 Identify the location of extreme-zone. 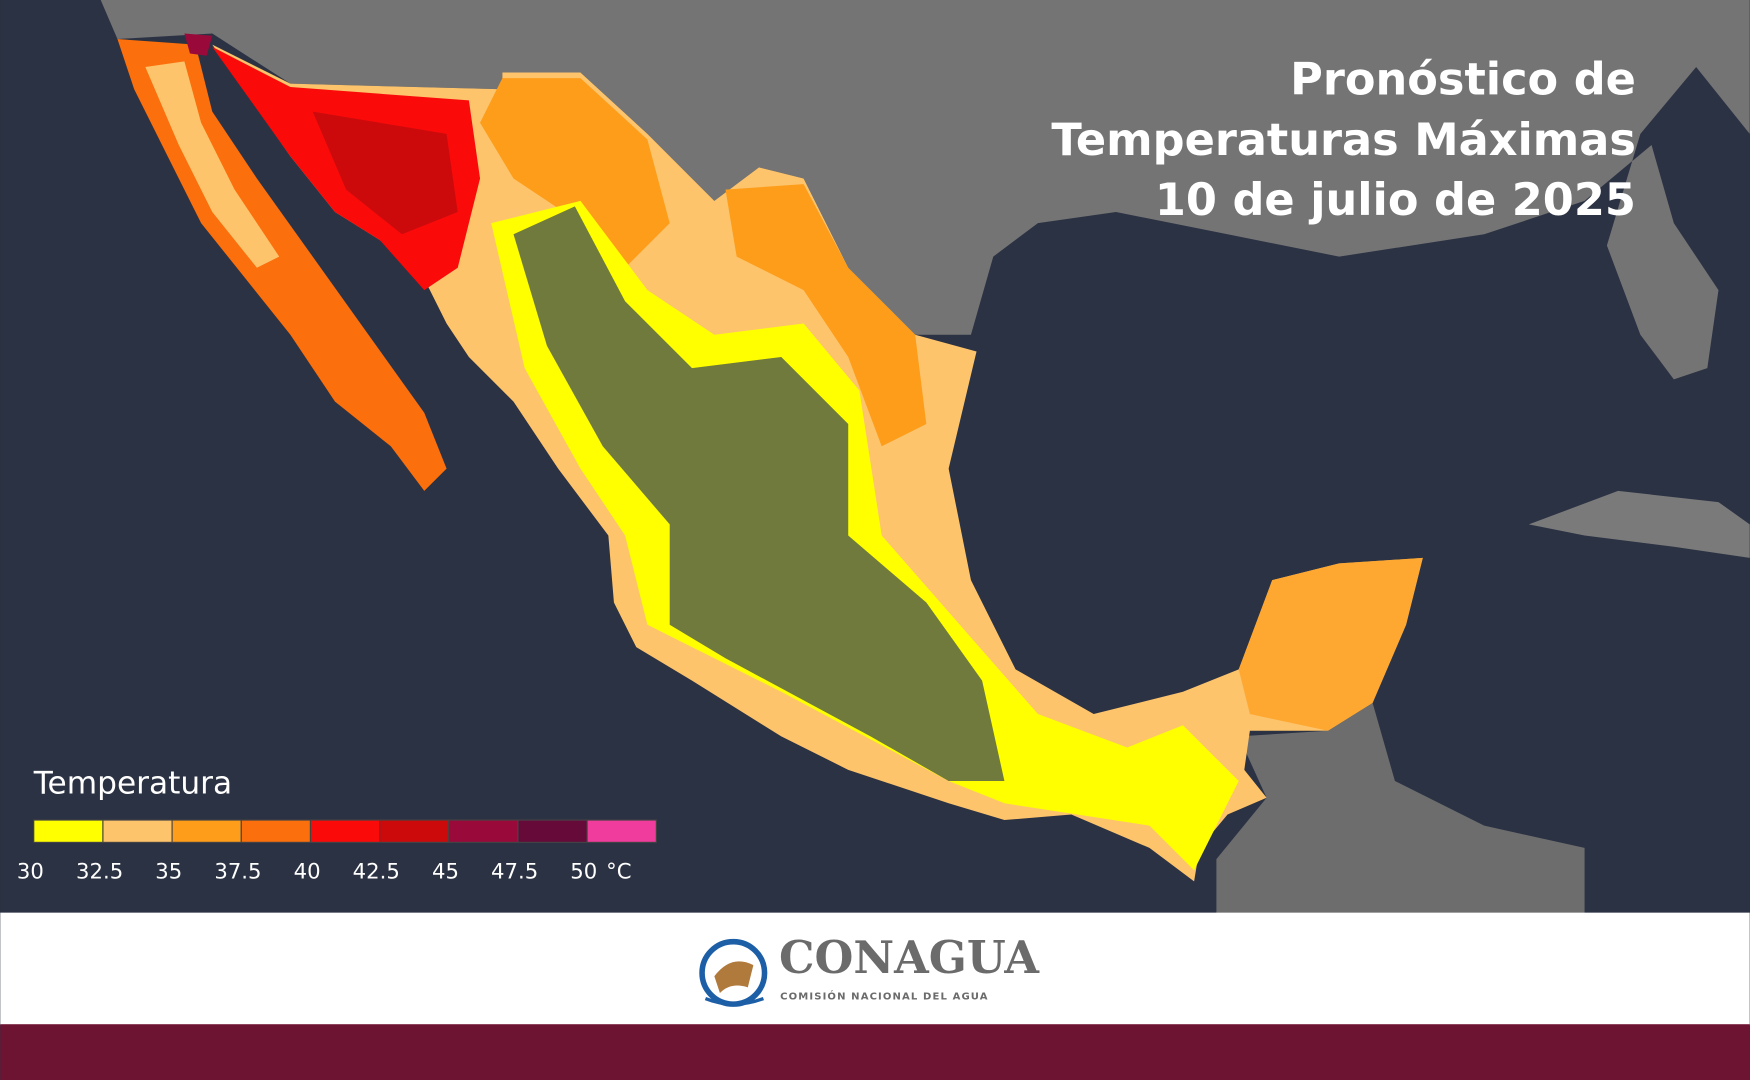
(198, 44).